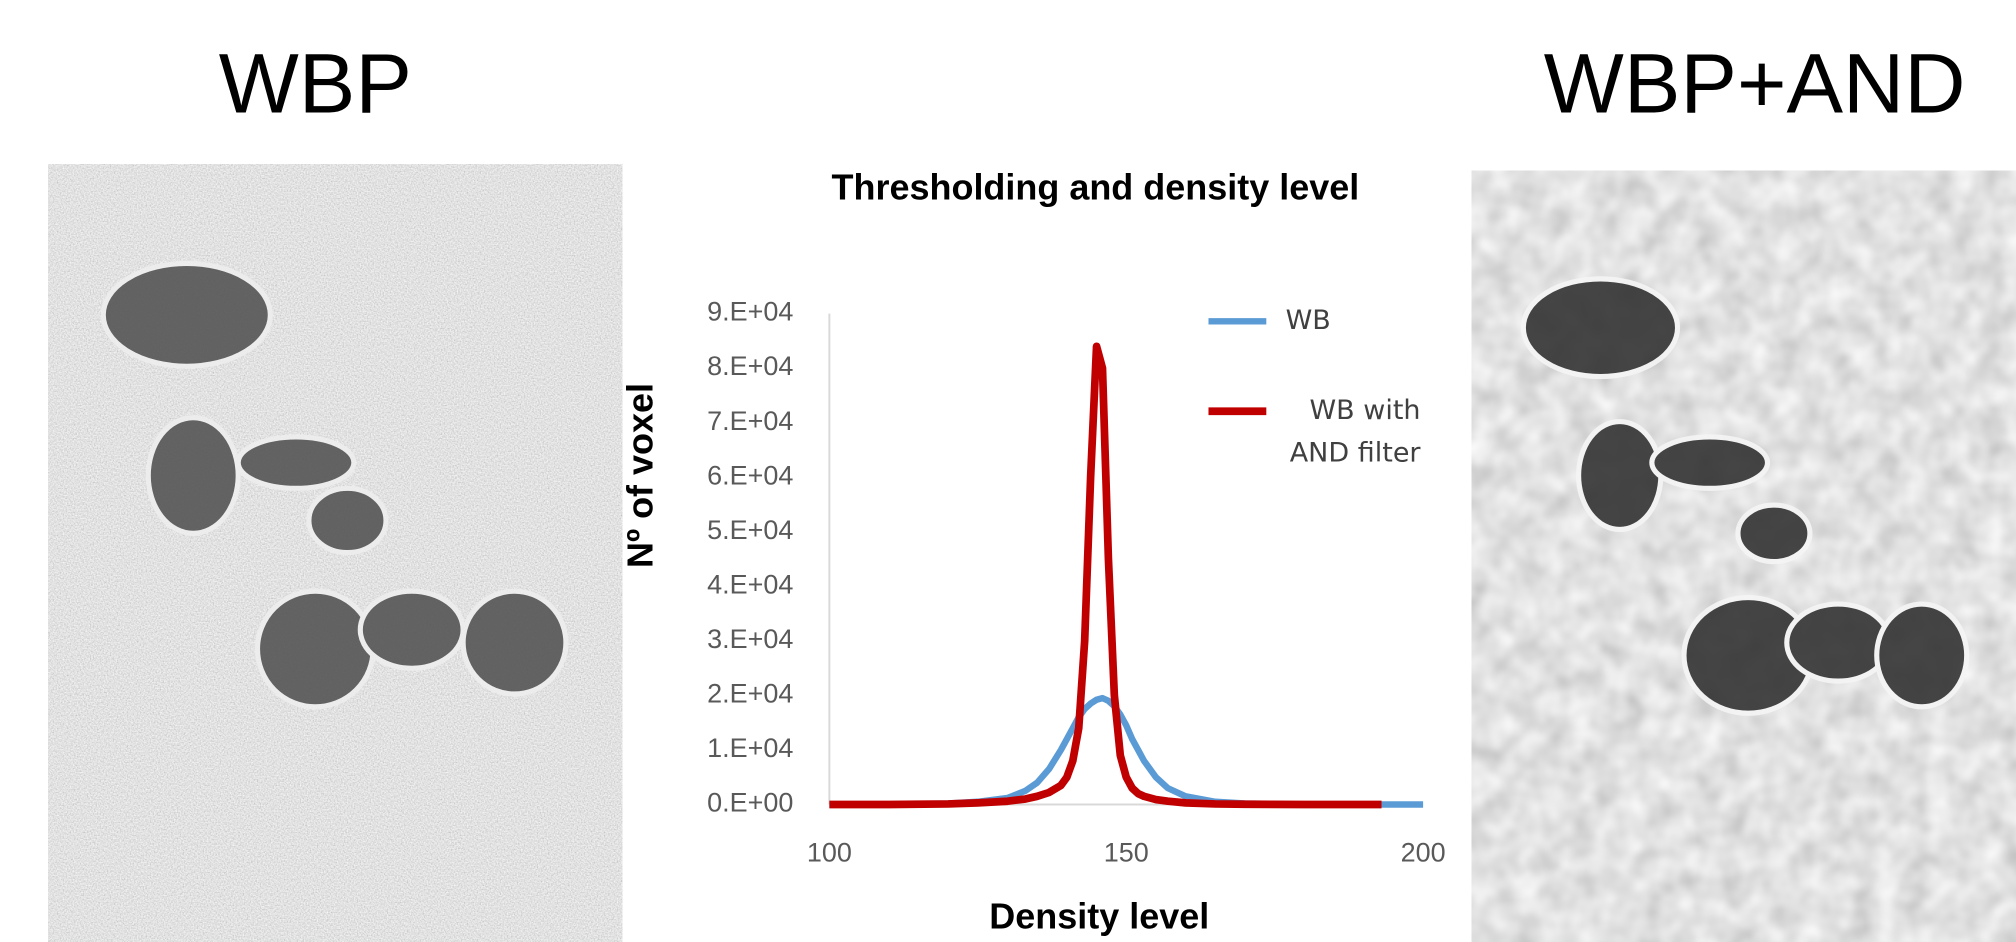 The image size is (2016, 942). I want to click on legend-item: WB, so click(1308, 320).